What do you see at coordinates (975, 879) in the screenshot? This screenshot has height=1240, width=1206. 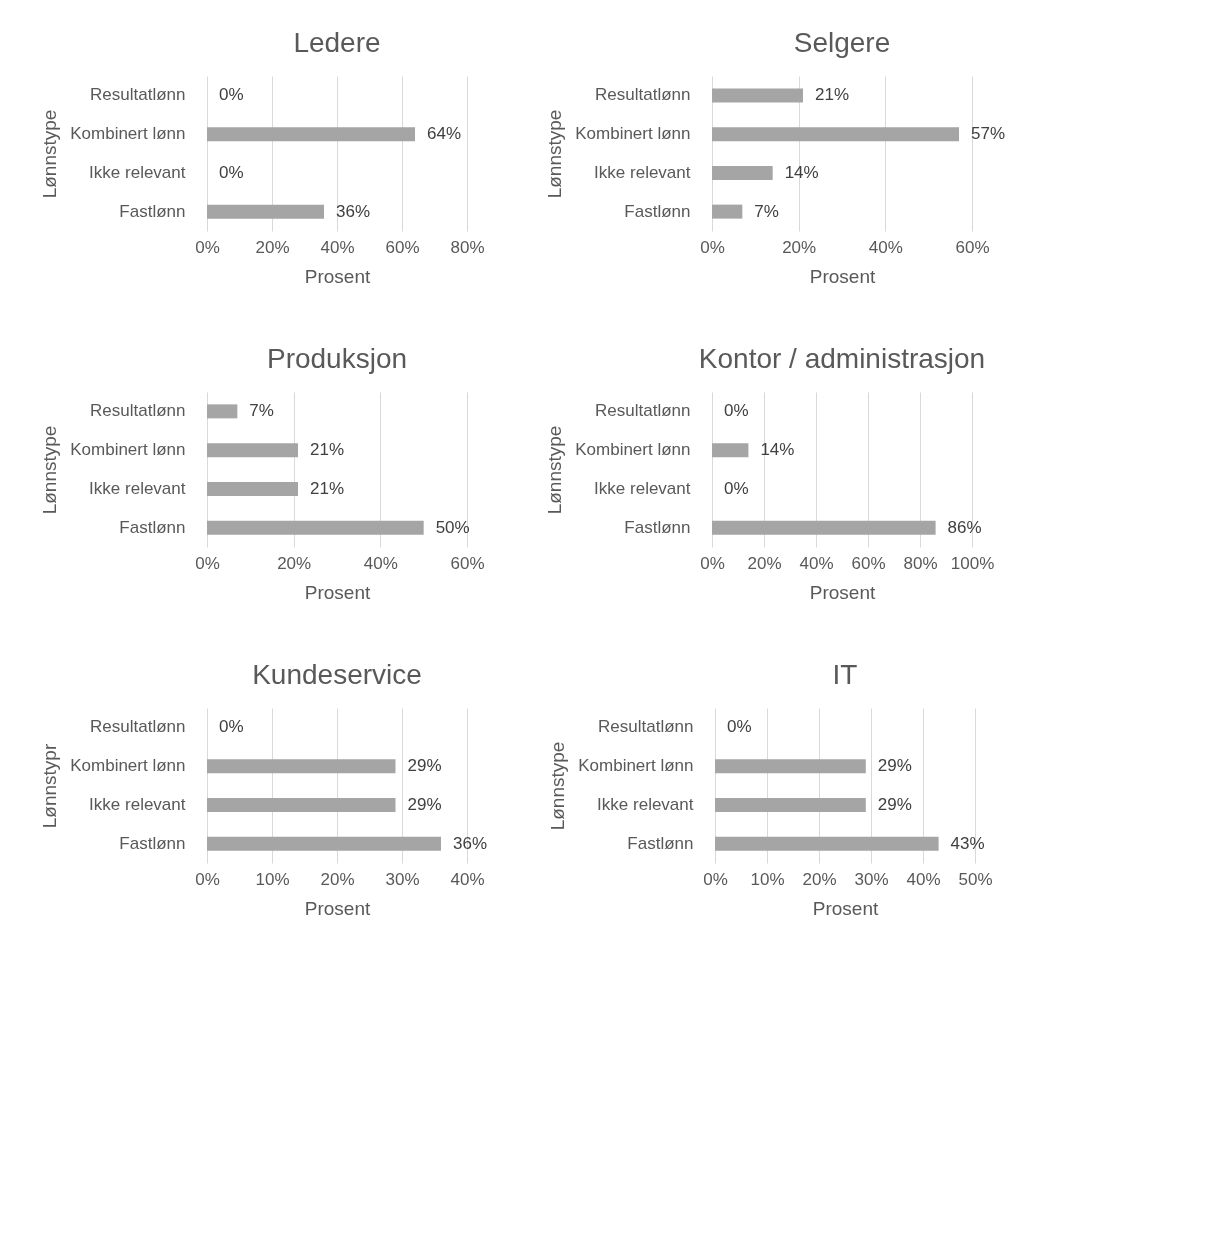 I see `x-tick-label: 50%` at bounding box center [975, 879].